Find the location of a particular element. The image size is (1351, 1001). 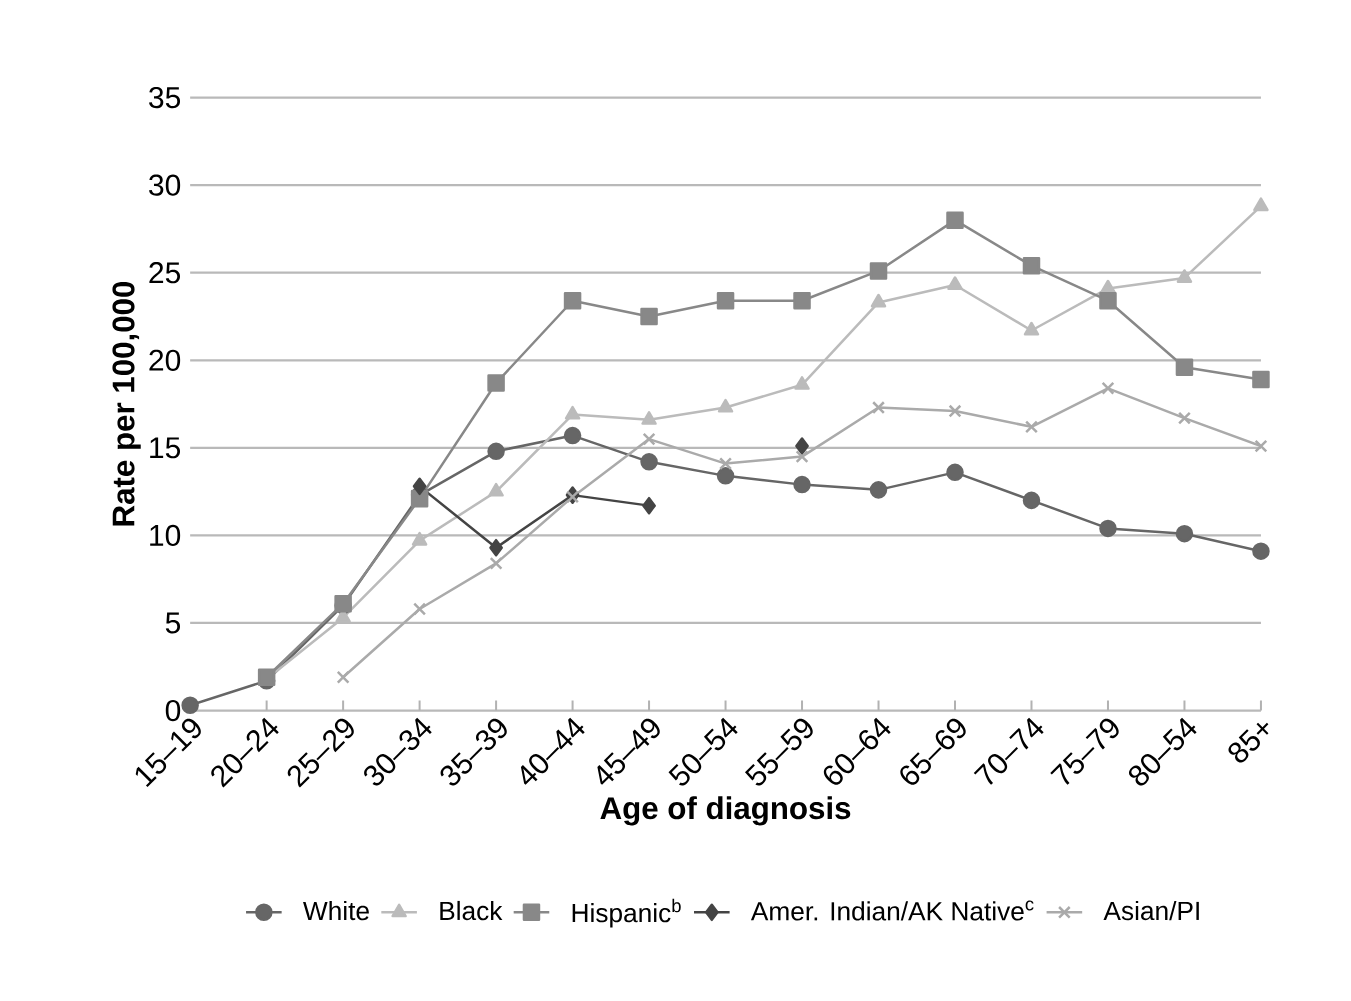

y-axis-title: Rate per 100,000 is located at coordinates (126, 404).